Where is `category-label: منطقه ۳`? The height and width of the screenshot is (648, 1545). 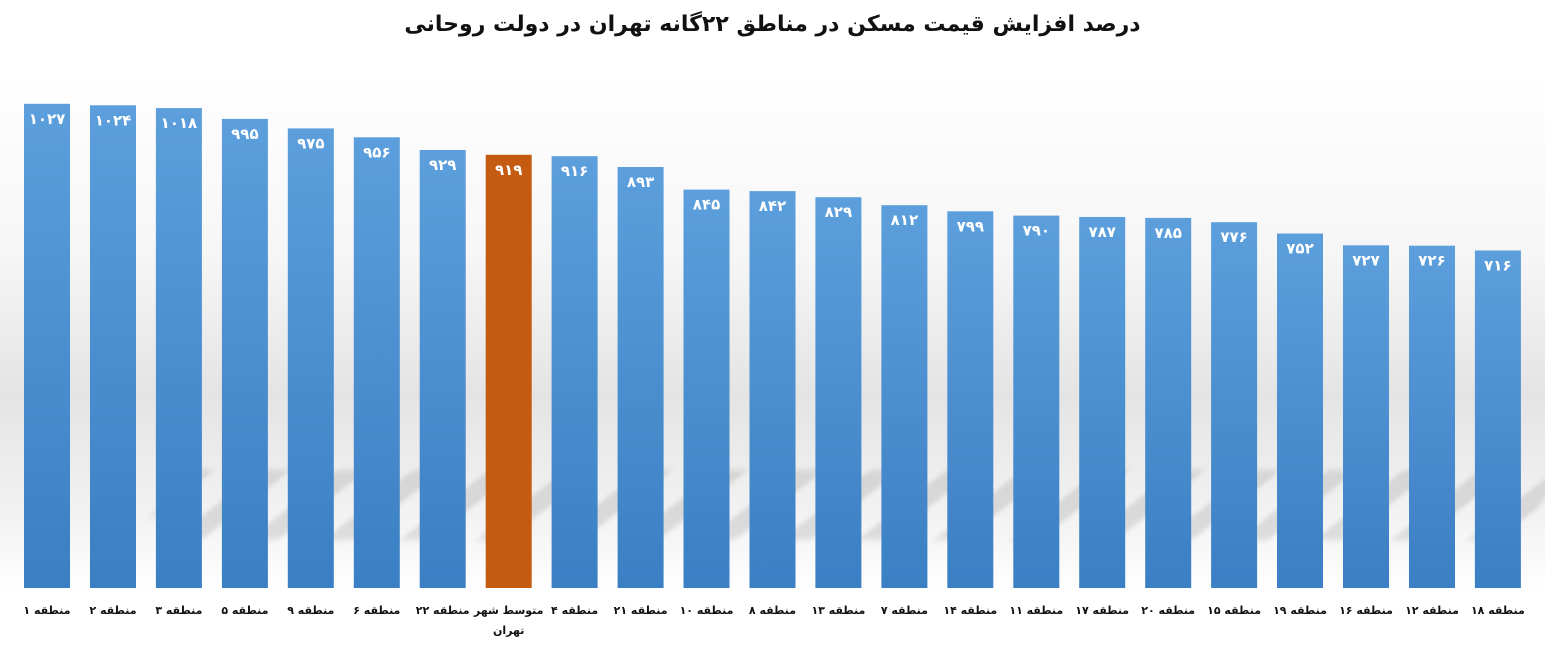 category-label: منطقه ۳ is located at coordinates (178, 610).